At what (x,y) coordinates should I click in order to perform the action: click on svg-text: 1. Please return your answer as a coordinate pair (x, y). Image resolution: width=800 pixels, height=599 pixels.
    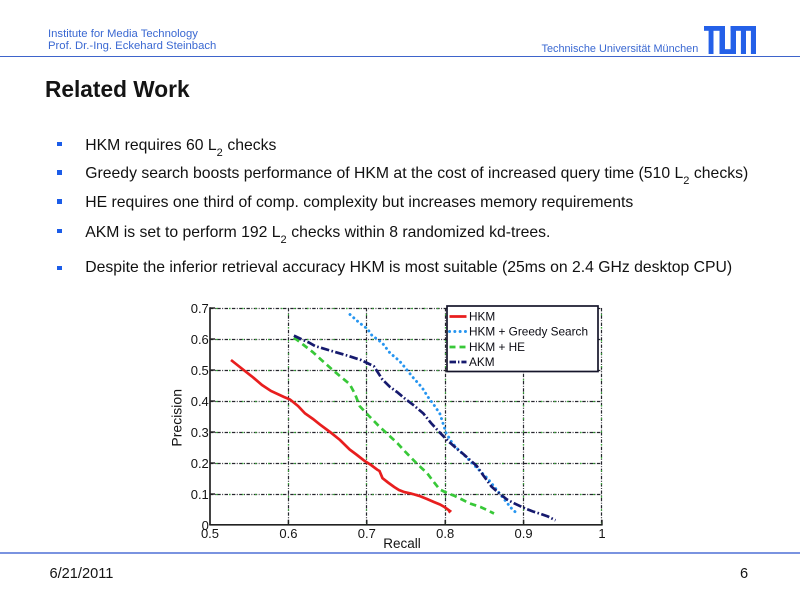
    Looking at the image, I should click on (601, 533).